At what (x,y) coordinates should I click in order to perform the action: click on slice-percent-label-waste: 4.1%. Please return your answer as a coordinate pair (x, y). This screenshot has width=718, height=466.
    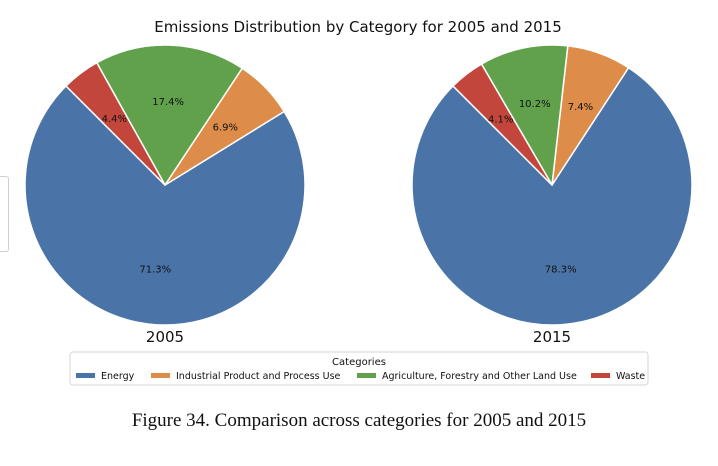
    Looking at the image, I should click on (500, 119).